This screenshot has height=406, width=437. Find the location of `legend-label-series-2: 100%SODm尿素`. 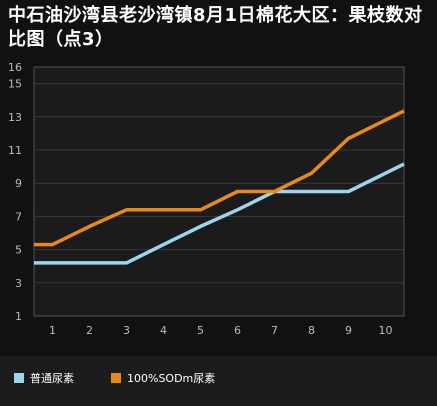

legend-label-series-2: 100%SODm尿素 is located at coordinates (171, 378).